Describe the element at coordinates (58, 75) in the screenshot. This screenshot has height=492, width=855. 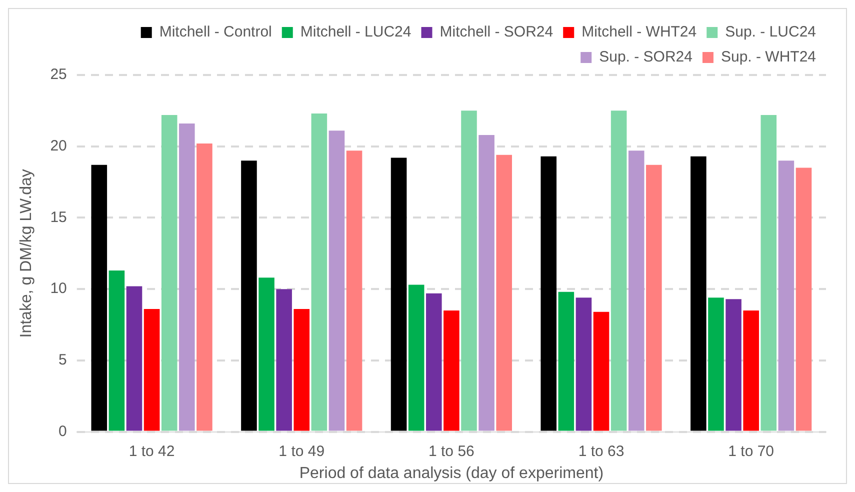
I see `y-tick-label: 25` at that location.